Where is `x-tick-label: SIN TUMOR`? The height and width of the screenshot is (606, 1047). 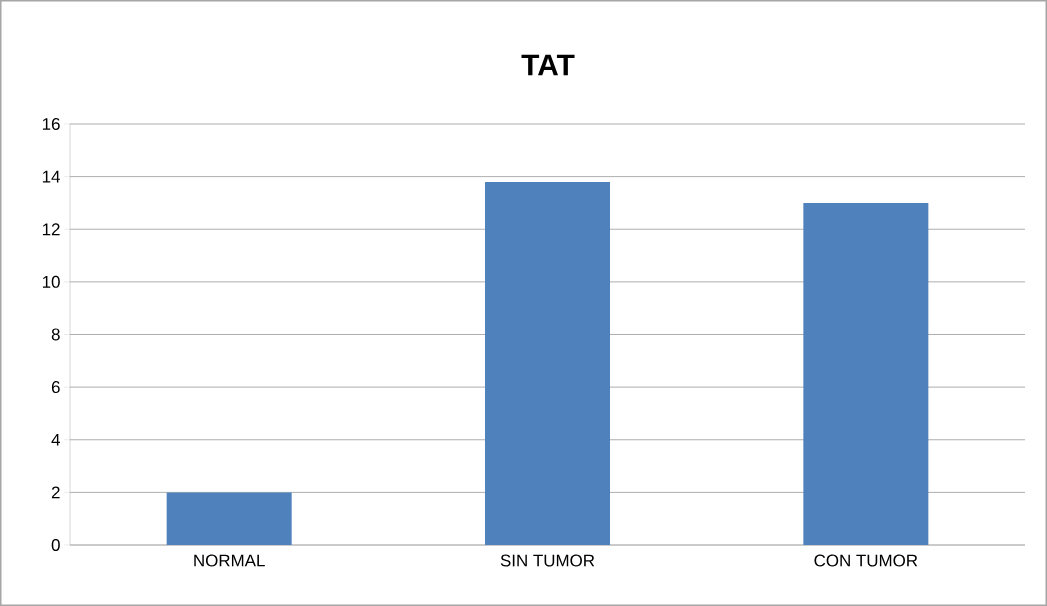
x-tick-label: SIN TUMOR is located at coordinates (547, 560).